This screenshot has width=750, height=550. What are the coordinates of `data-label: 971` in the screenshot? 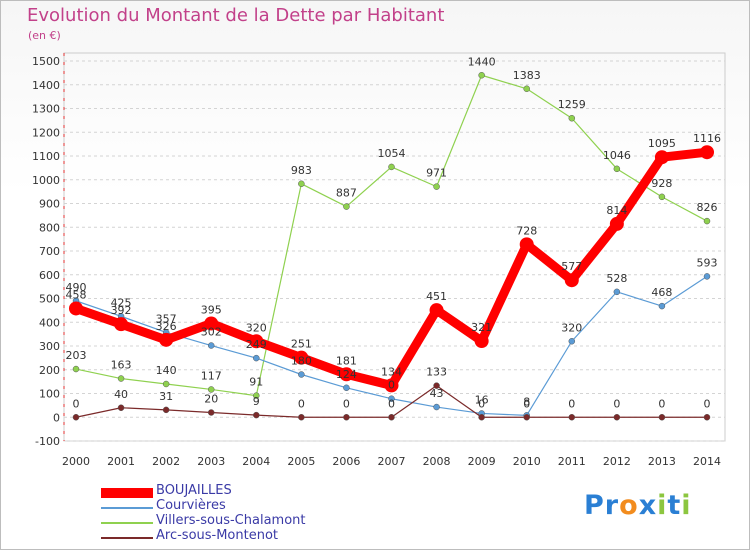 It's located at (436, 173).